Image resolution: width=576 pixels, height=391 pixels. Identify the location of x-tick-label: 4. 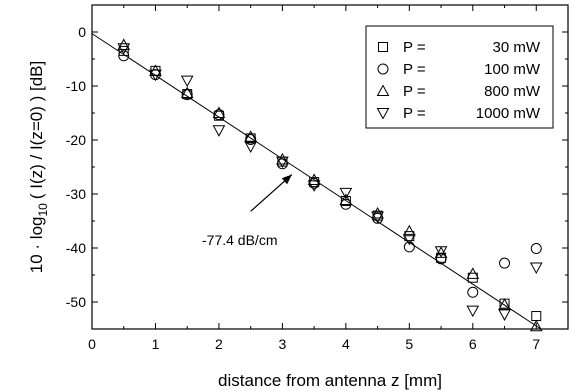
(346, 344).